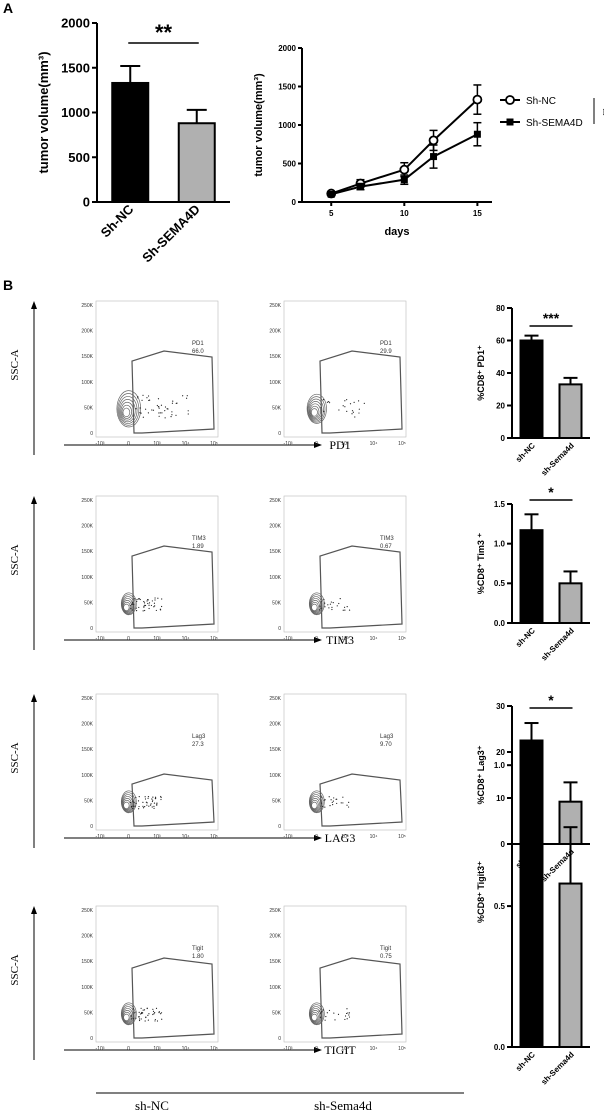  I want to click on y-tick-label: 20, so click(500, 405).